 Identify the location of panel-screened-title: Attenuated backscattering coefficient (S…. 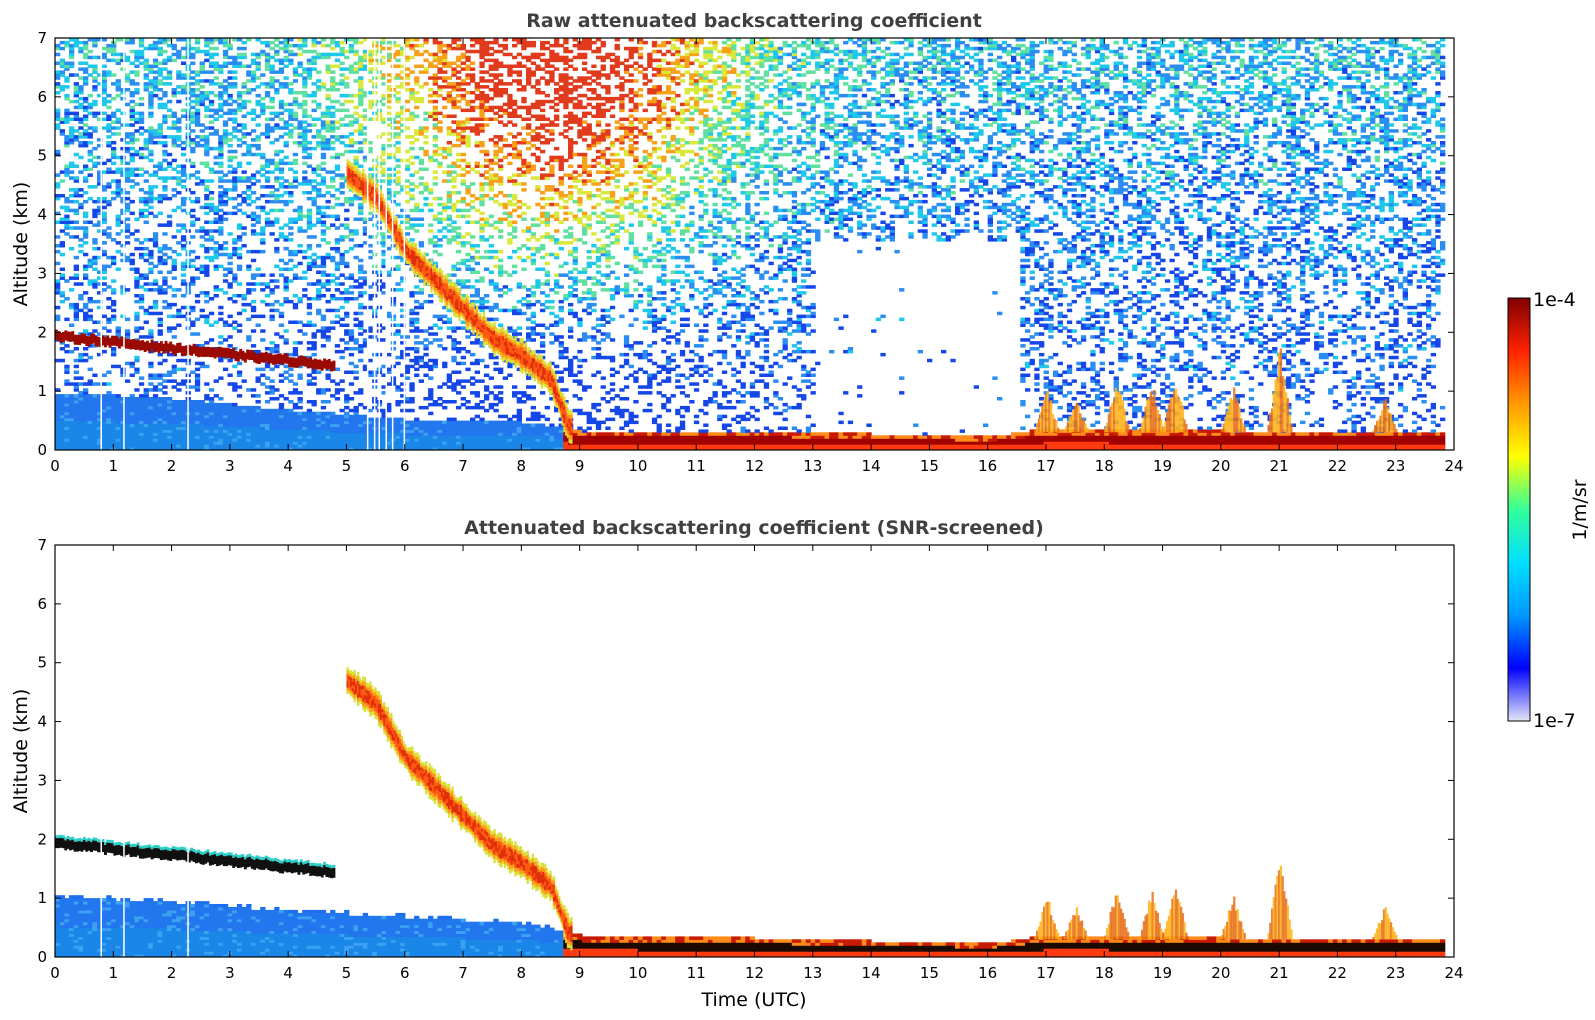
(754, 528).